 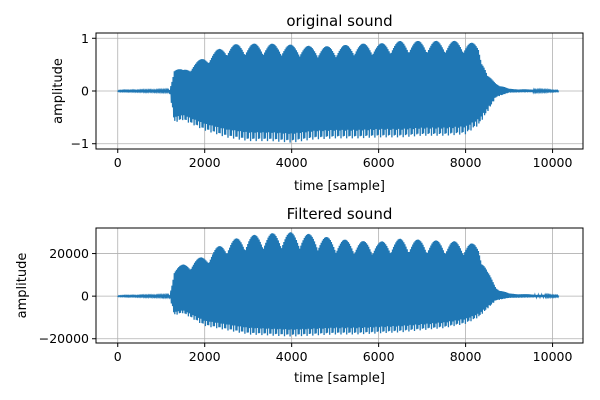 What do you see at coordinates (340, 214) in the screenshot?
I see `chart-title: Filtered sound` at bounding box center [340, 214].